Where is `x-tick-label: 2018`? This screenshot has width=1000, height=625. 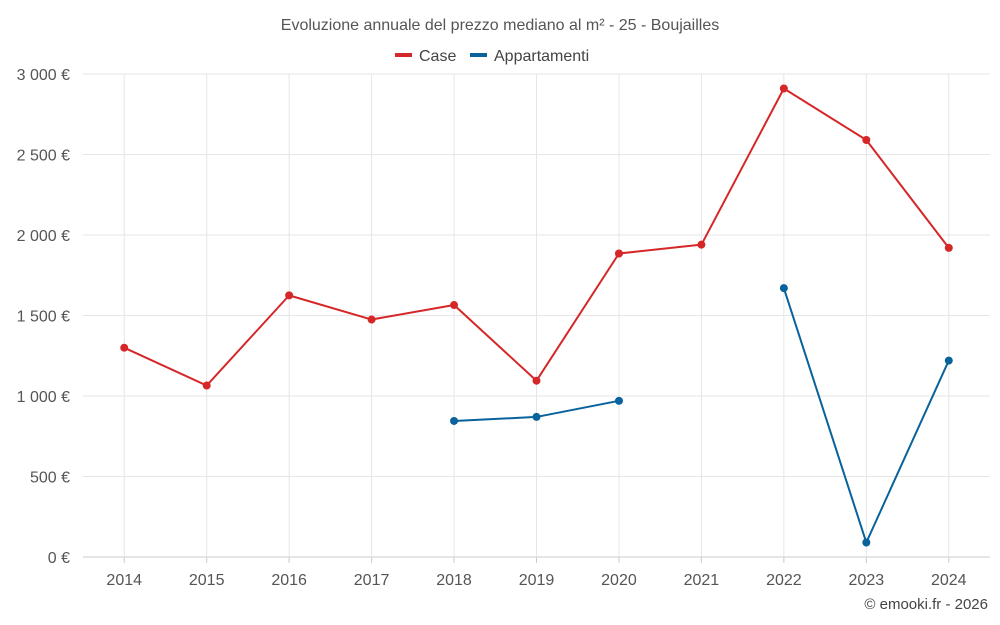 x-tick-label: 2018 is located at coordinates (454, 580).